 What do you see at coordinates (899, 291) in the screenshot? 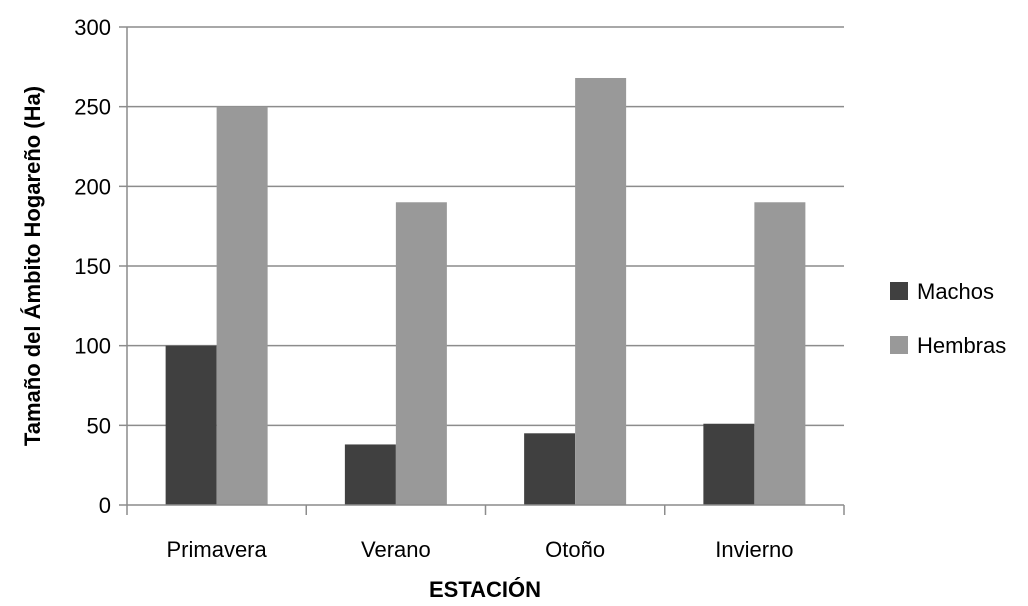
I see `legend-swatch-machos` at bounding box center [899, 291].